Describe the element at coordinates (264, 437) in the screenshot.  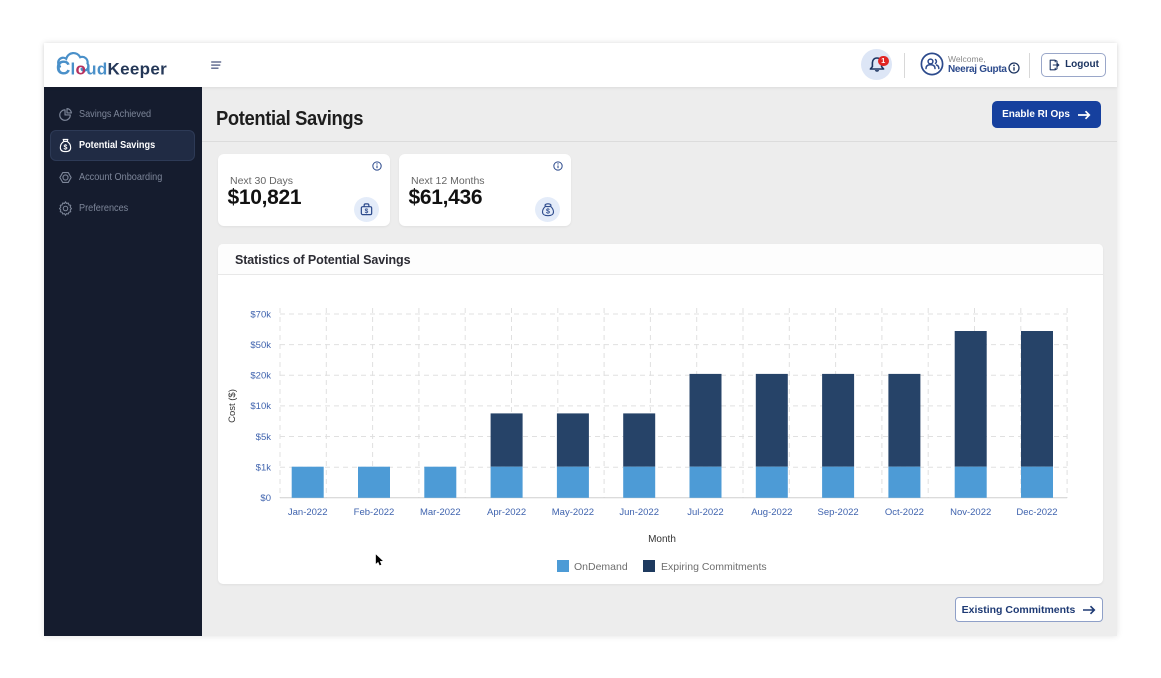
I see `svg-text: $5k` at that location.